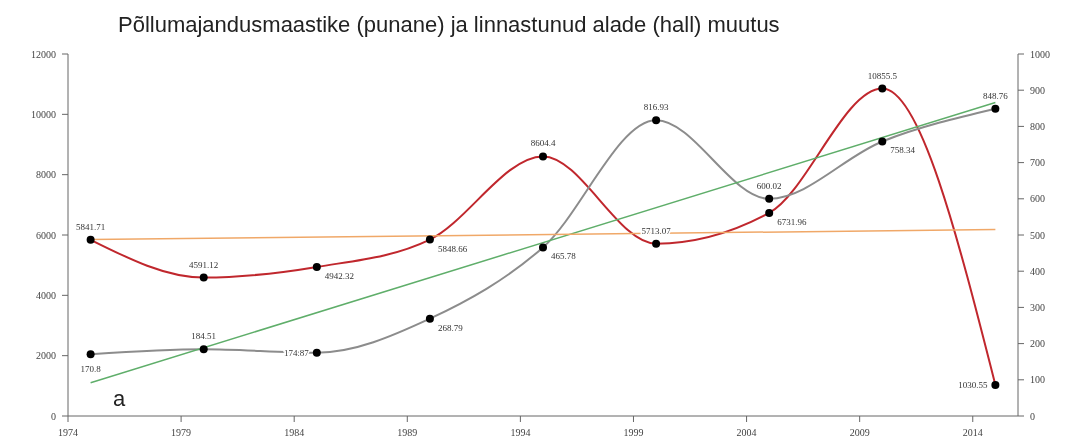 This screenshot has height=448, width=1077. I want to click on x-tick-label: 1999, so click(633, 432).